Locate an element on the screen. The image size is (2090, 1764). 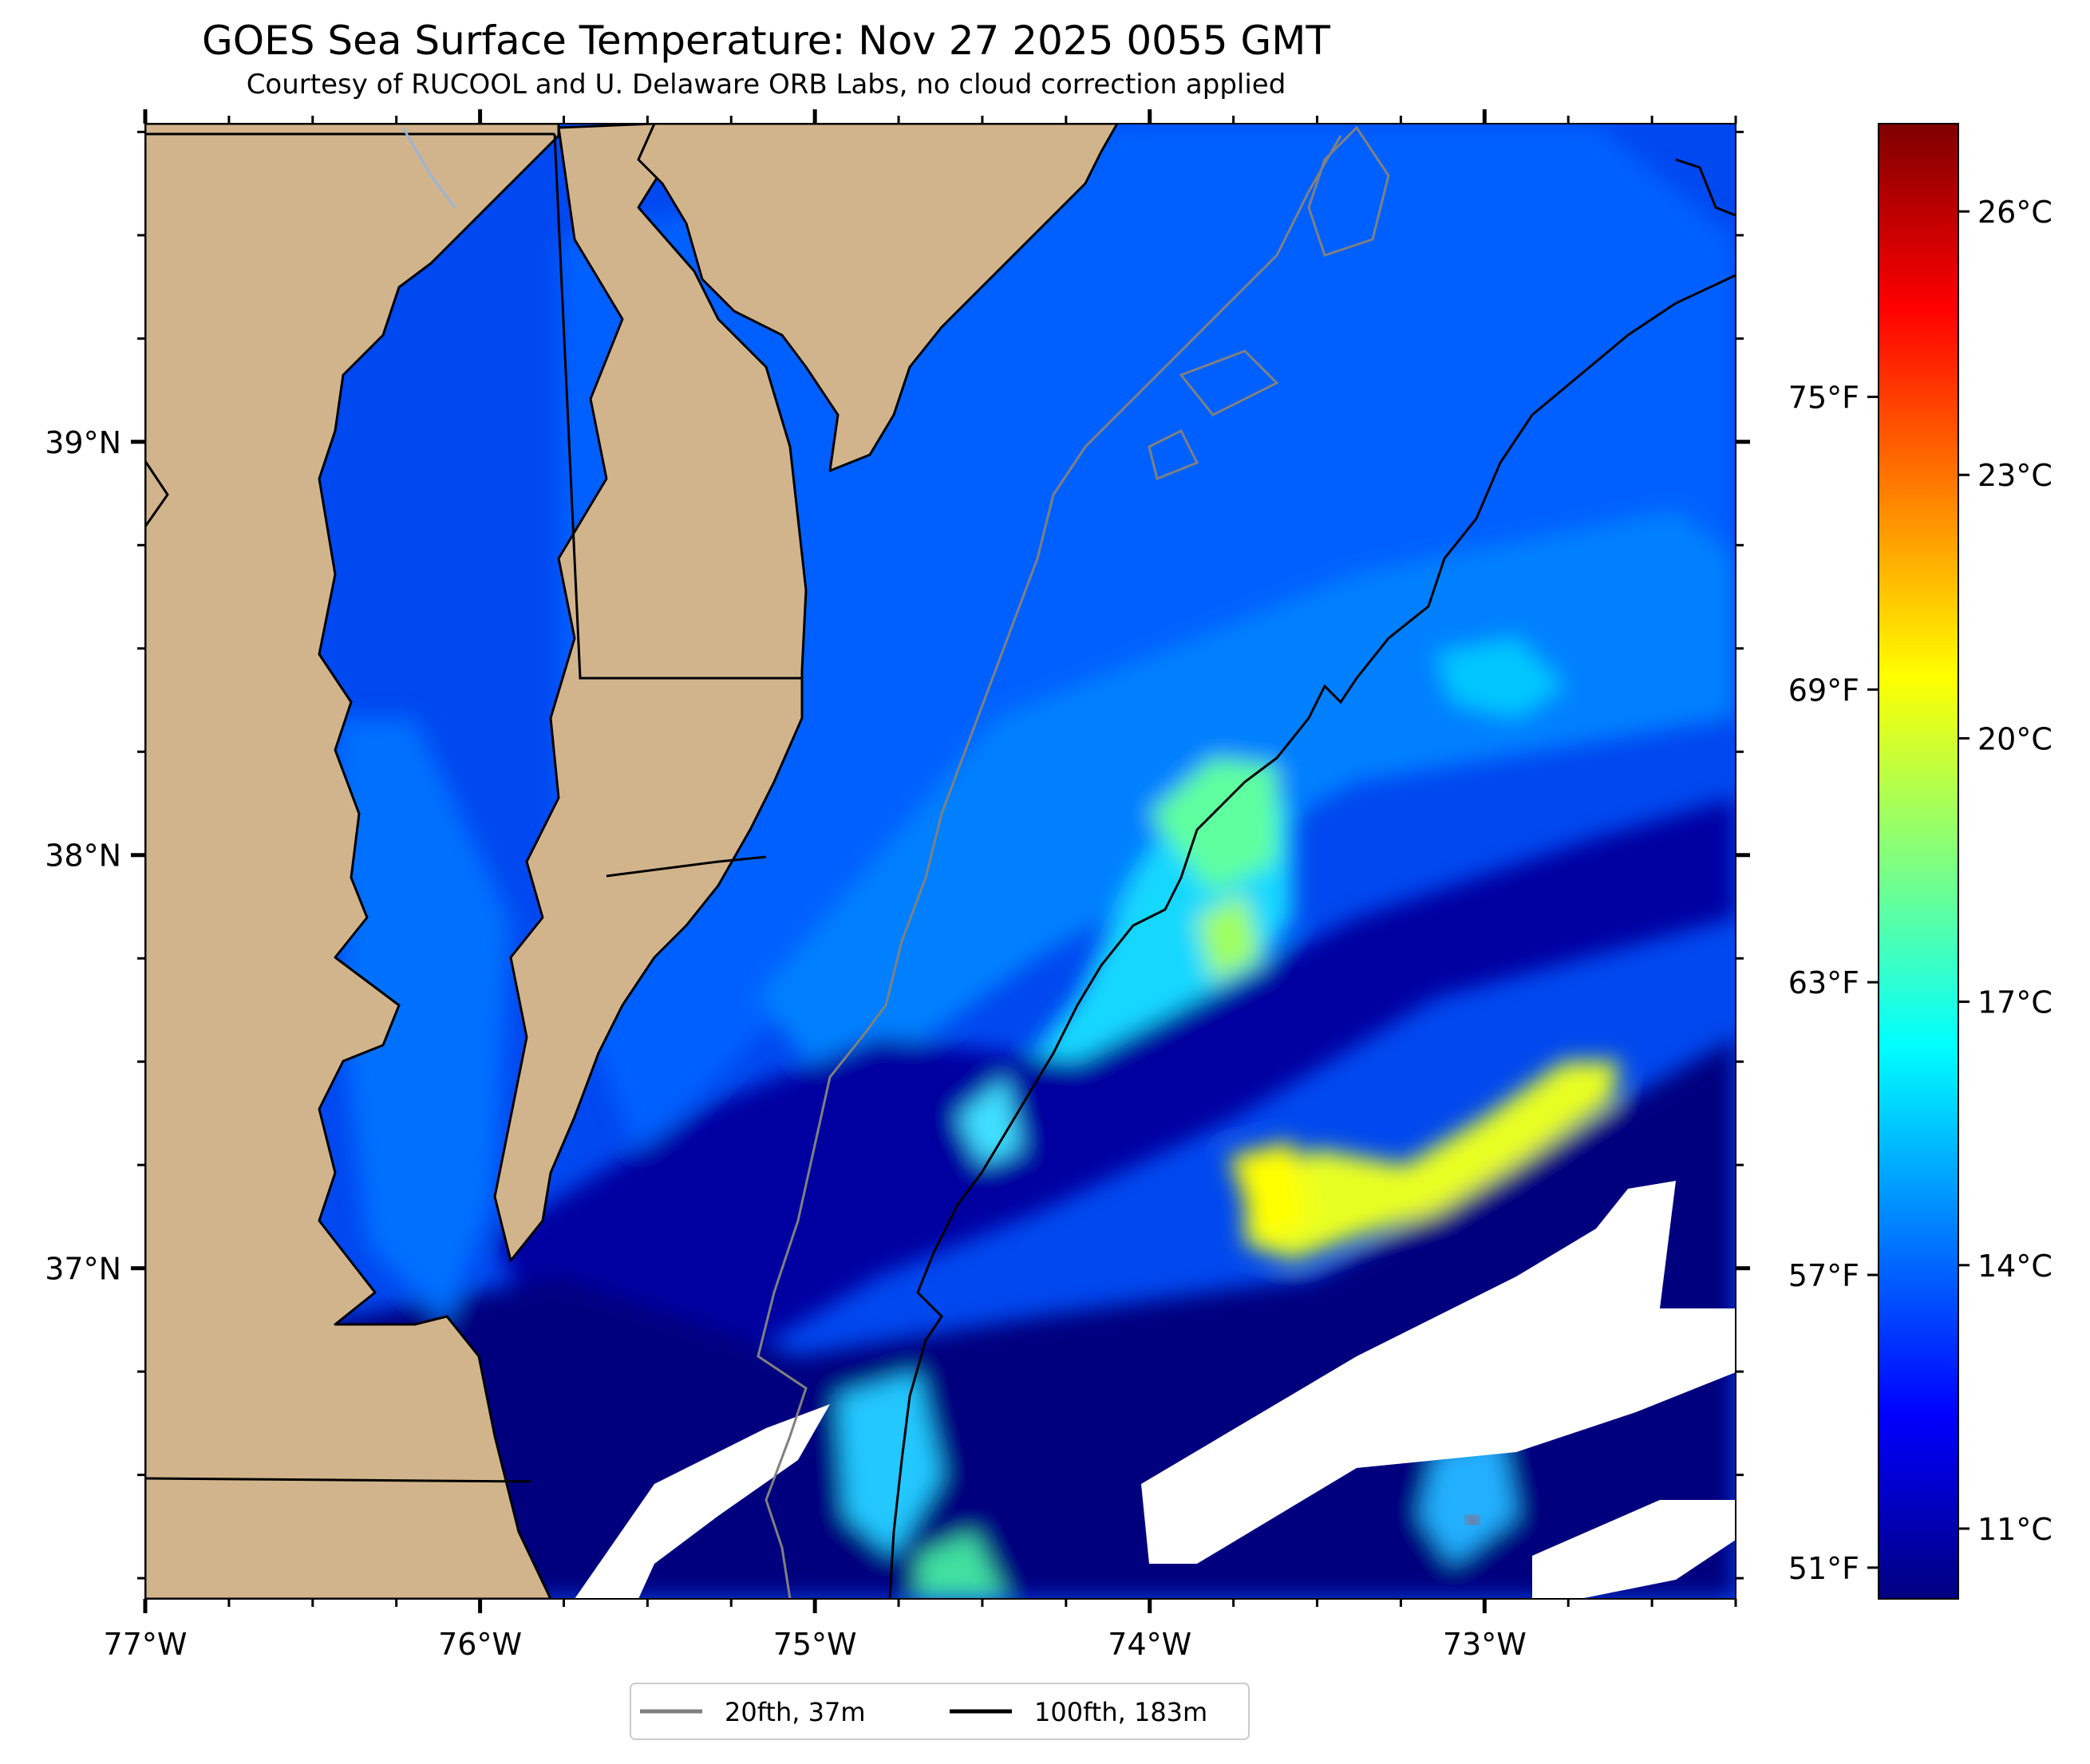
celsius-tick-label: 17°C is located at coordinates (2014, 1002).